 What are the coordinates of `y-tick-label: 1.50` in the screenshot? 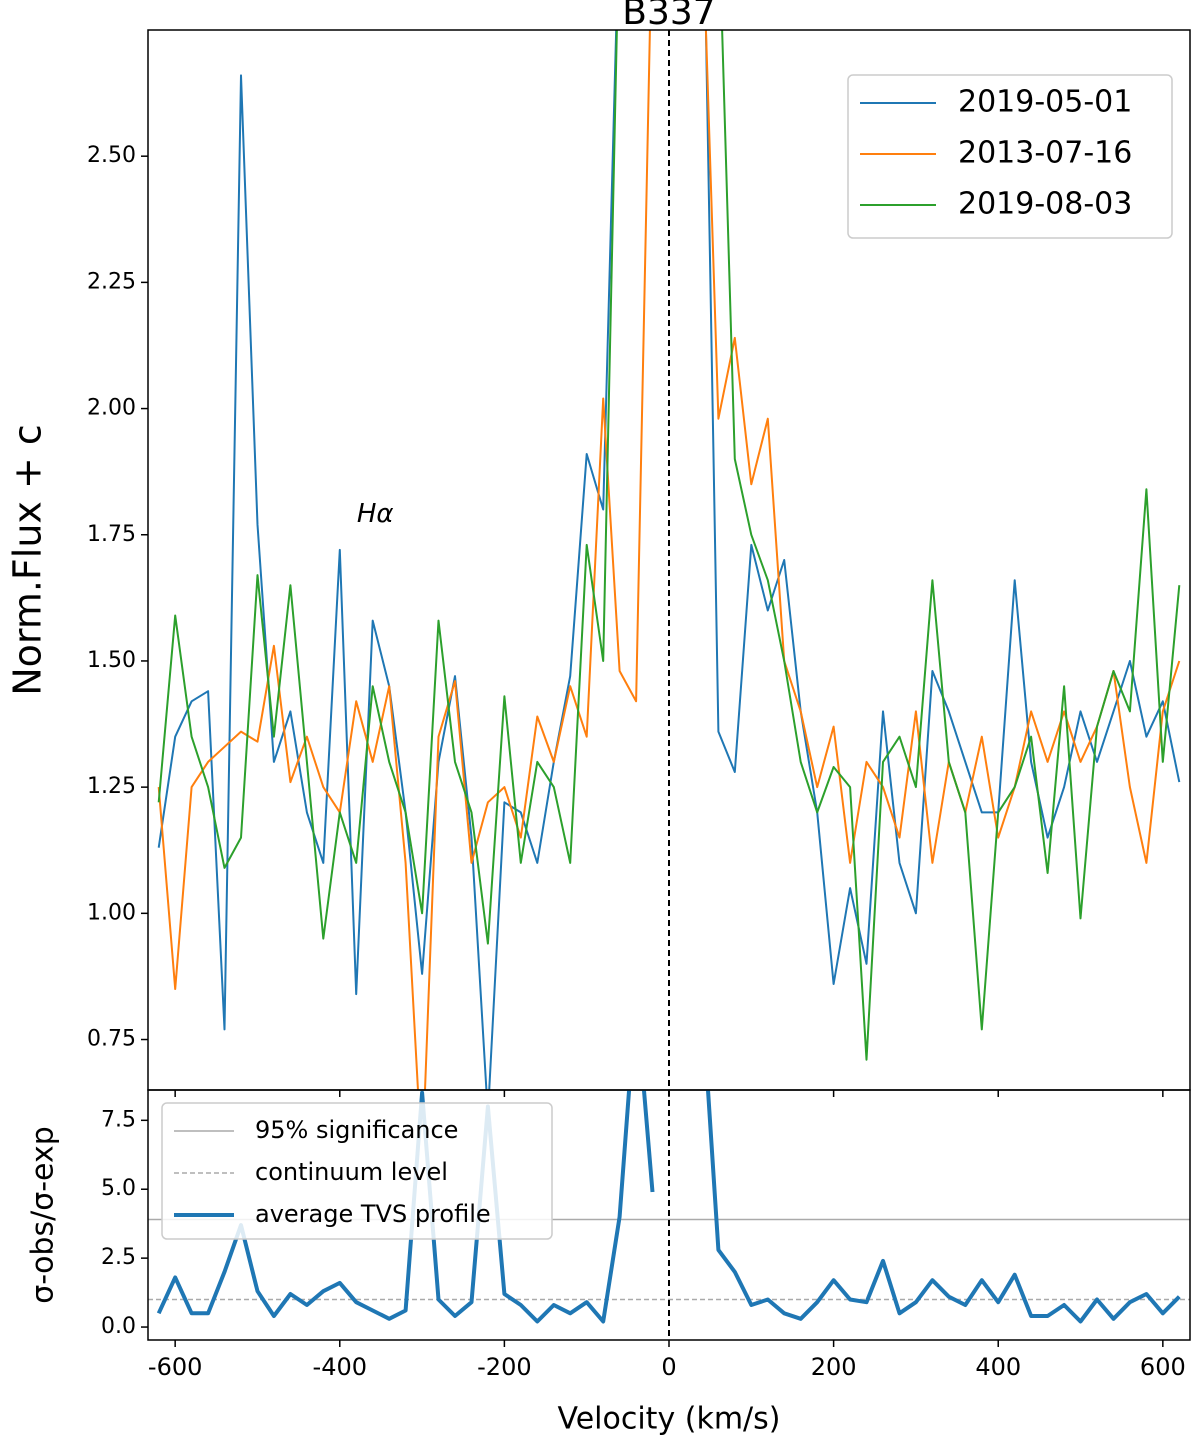 It's located at (111, 660).